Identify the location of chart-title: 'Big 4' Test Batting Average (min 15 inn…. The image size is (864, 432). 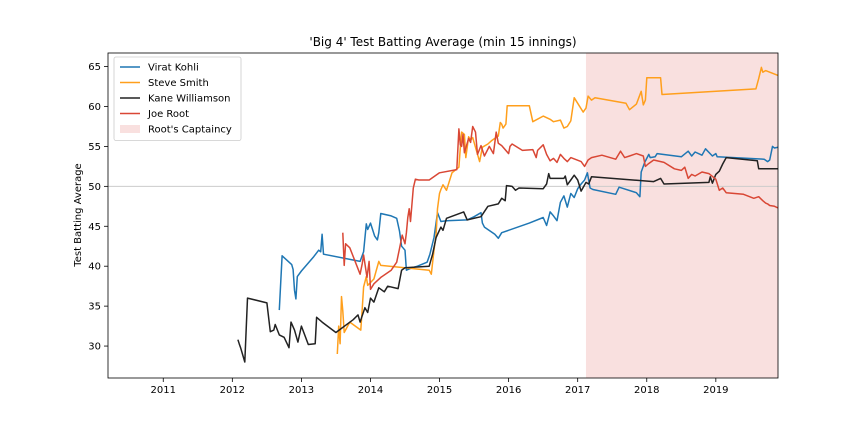
(442, 42).